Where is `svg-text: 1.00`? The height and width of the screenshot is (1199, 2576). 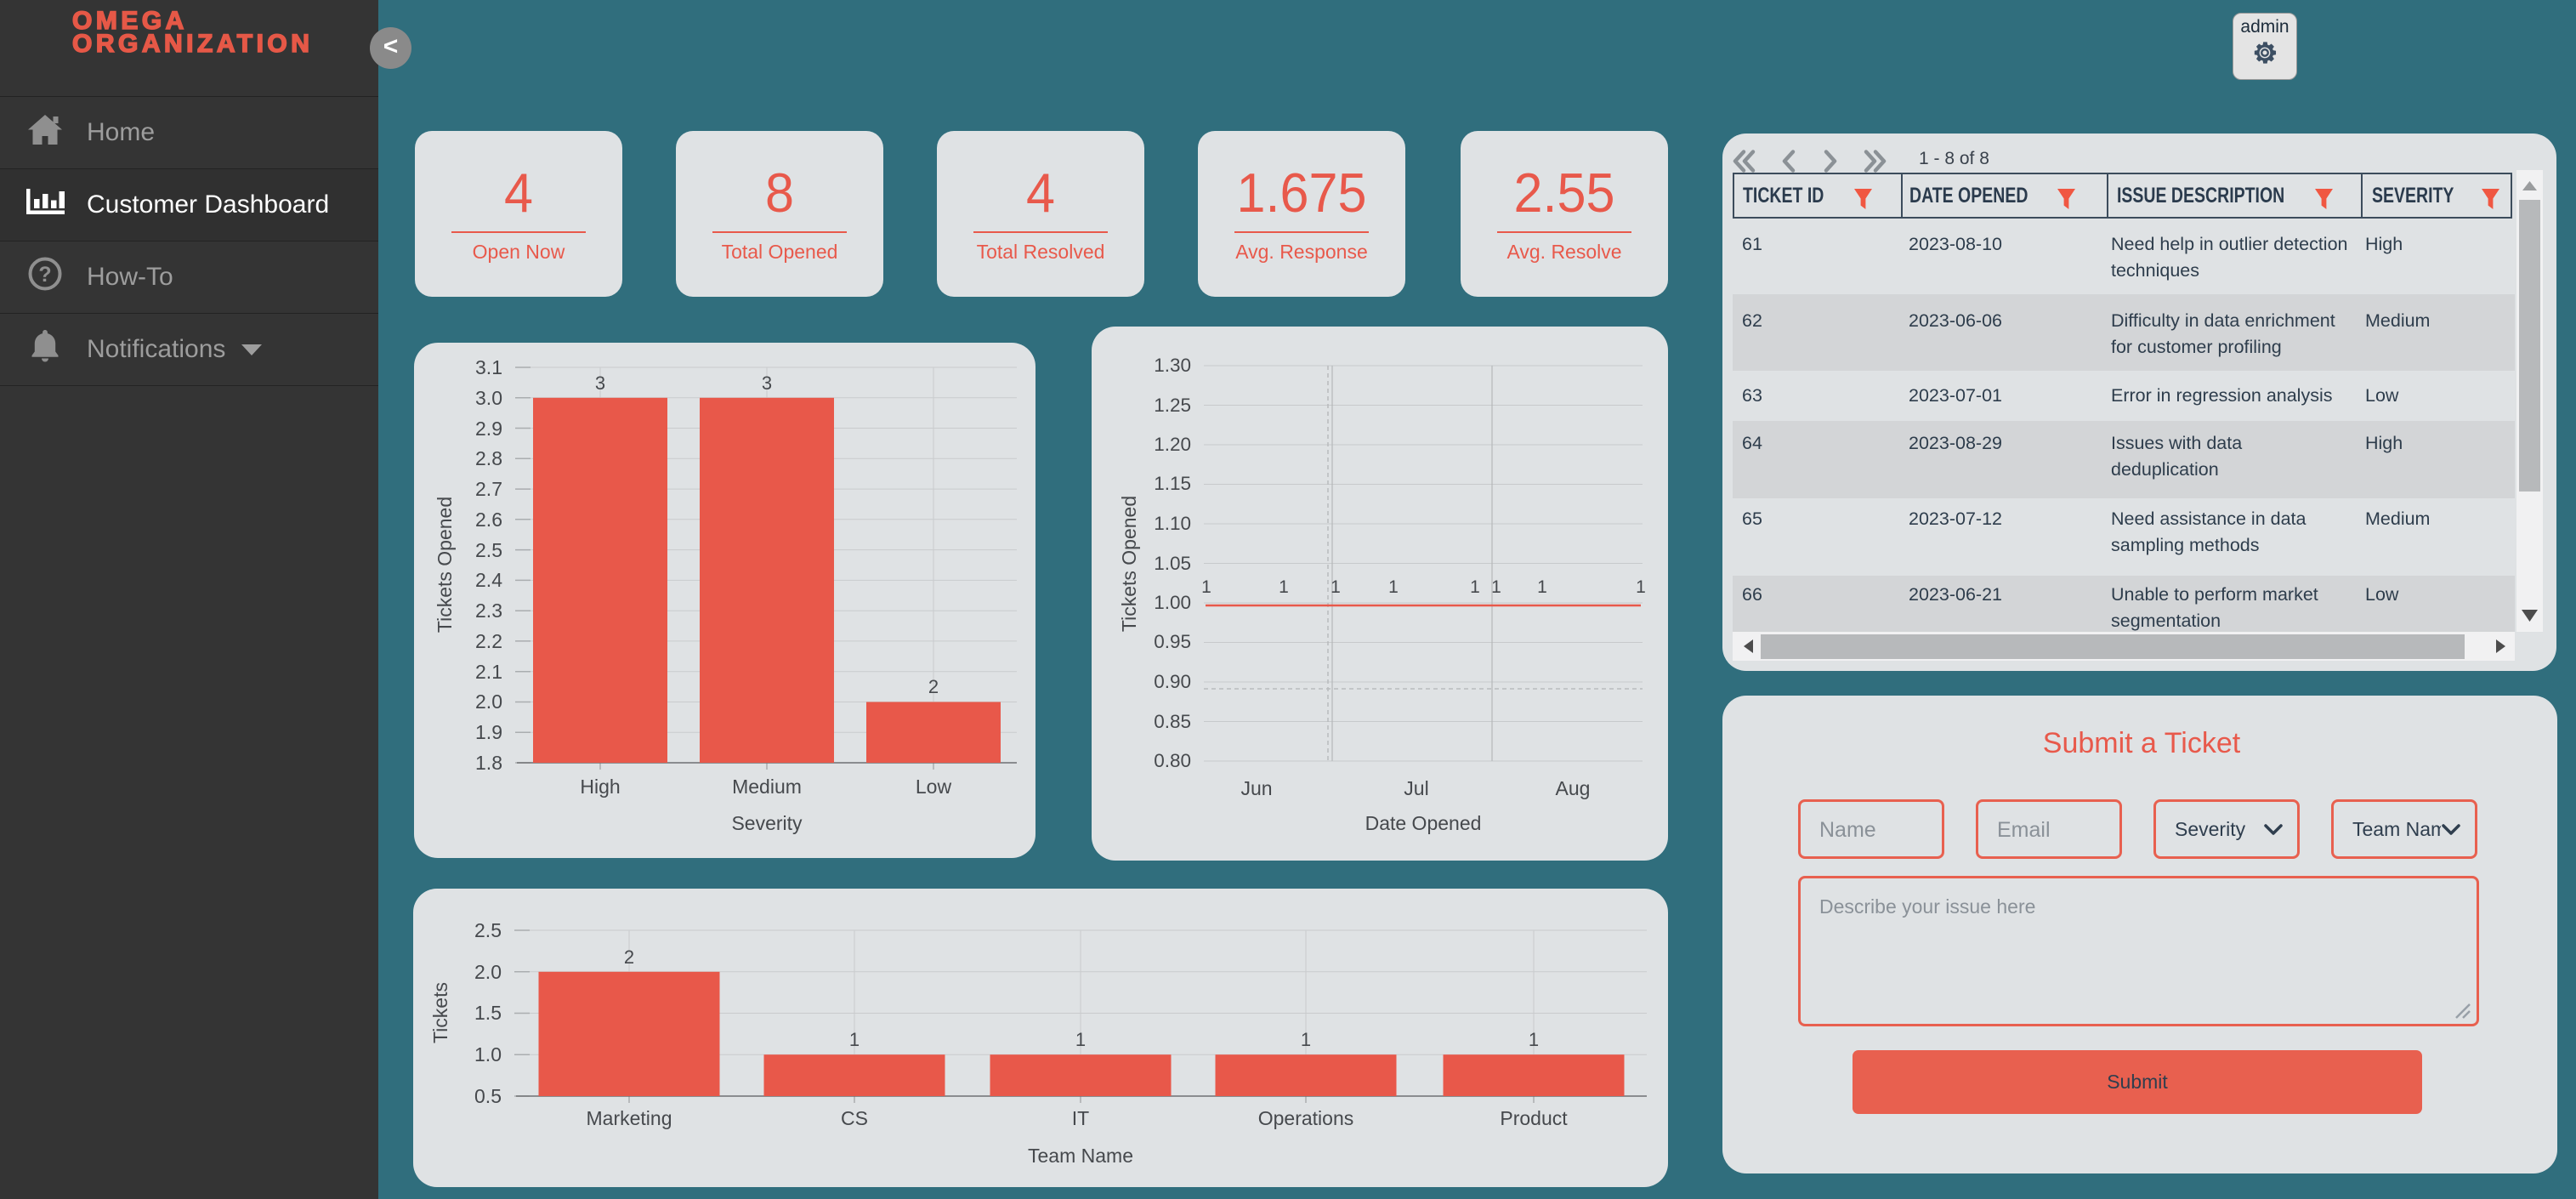 svg-text: 1.00 is located at coordinates (1173, 602).